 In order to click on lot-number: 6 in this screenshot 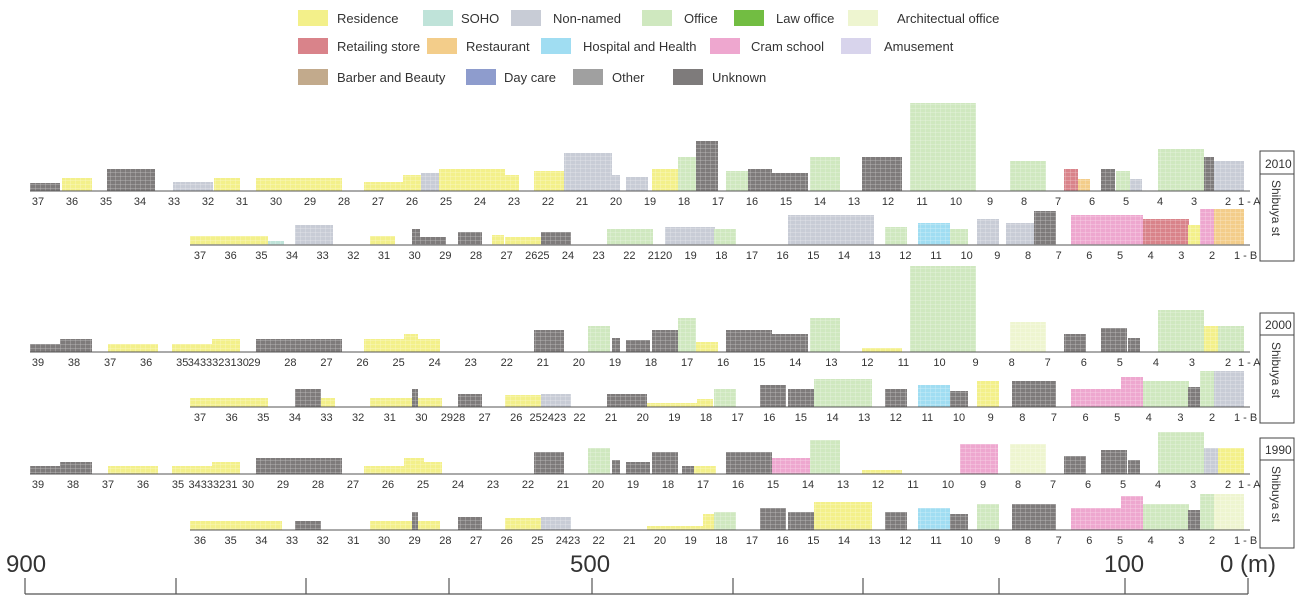, I will do `click(1089, 256)`.